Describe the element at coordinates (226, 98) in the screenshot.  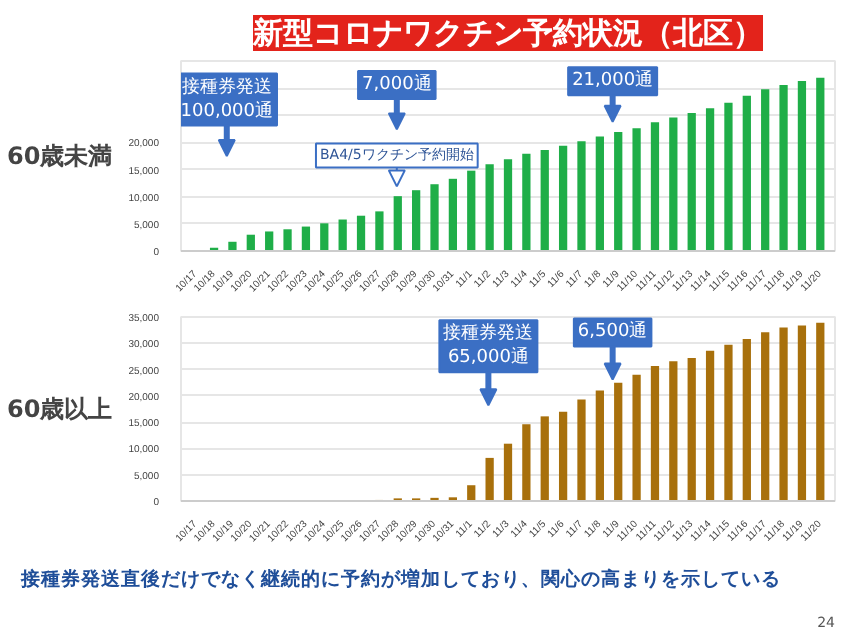
I see `annotation: 接種券発送 100,000通` at that location.